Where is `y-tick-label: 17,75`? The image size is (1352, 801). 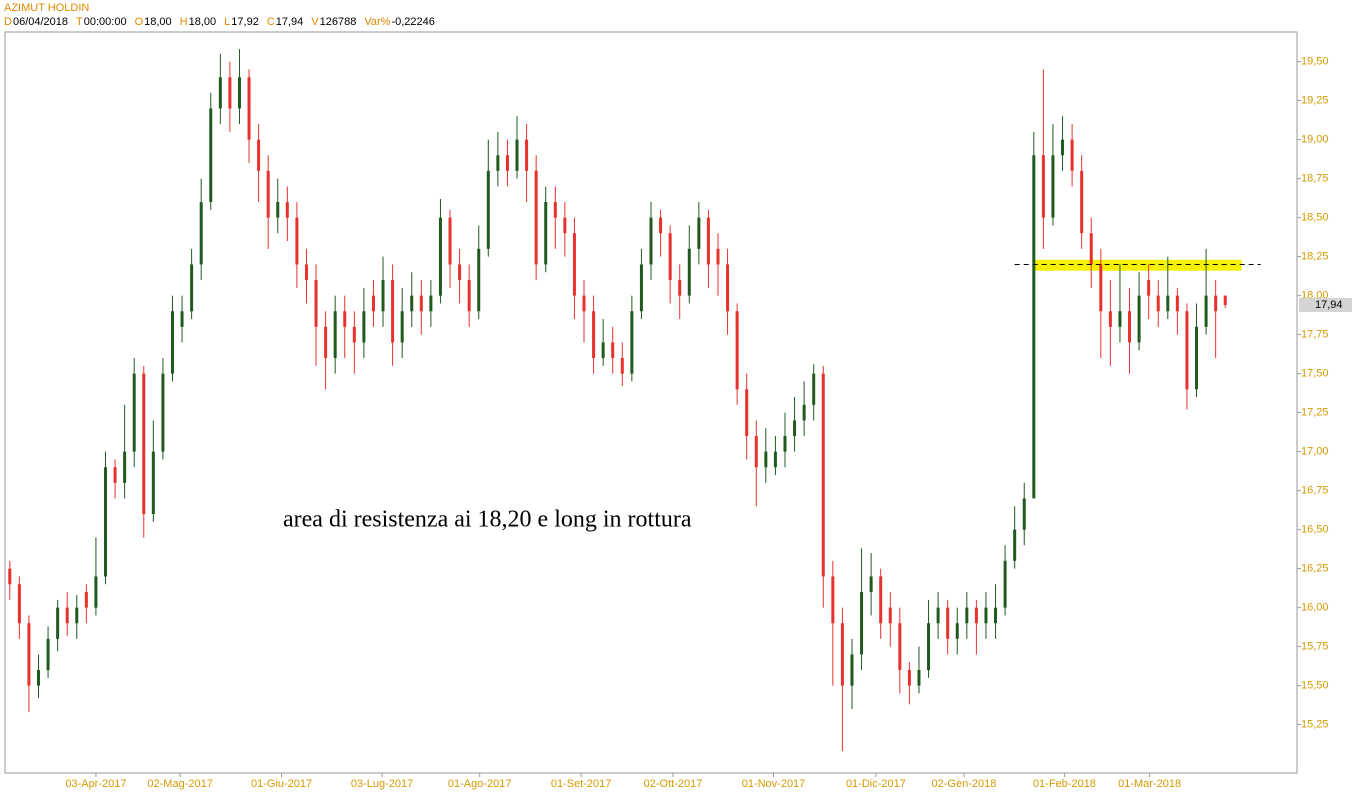 y-tick-label: 17,75 is located at coordinates (1315, 335).